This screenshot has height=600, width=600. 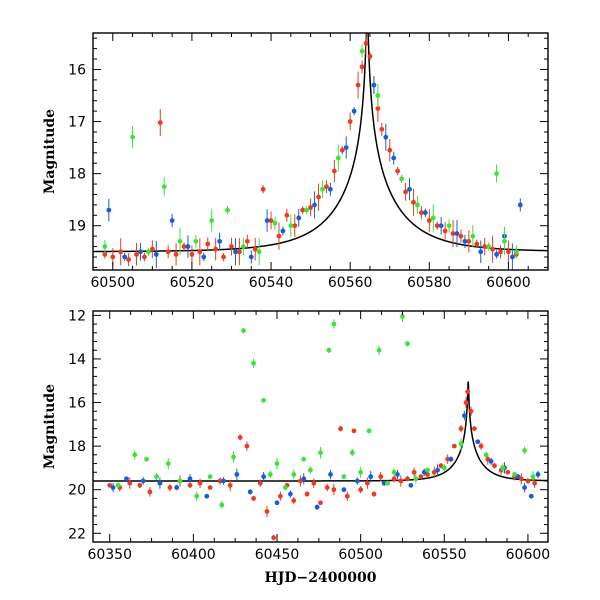 I want to click on y-tick-label: 22, so click(x=77, y=534).